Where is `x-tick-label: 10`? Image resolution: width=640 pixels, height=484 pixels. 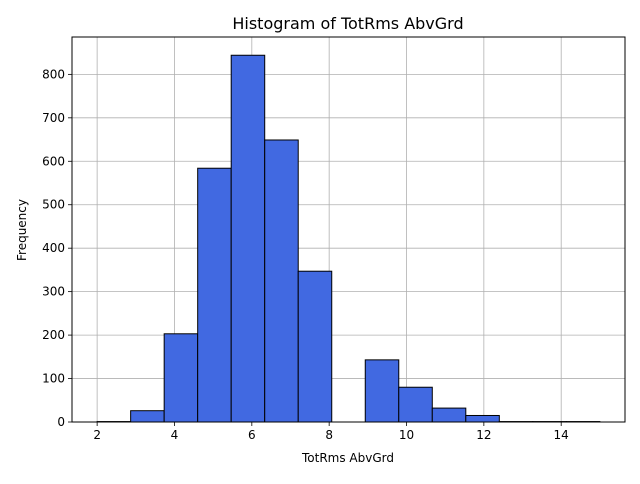
x-tick-label: 10 is located at coordinates (406, 435).